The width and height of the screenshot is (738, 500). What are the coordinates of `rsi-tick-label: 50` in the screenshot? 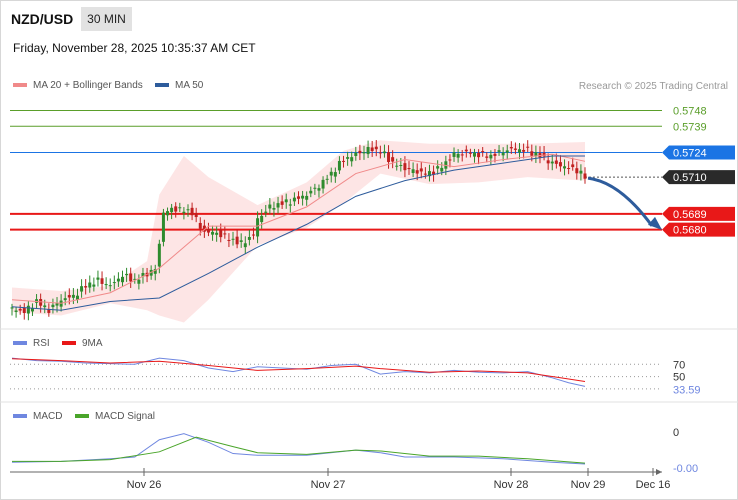 It's located at (679, 378).